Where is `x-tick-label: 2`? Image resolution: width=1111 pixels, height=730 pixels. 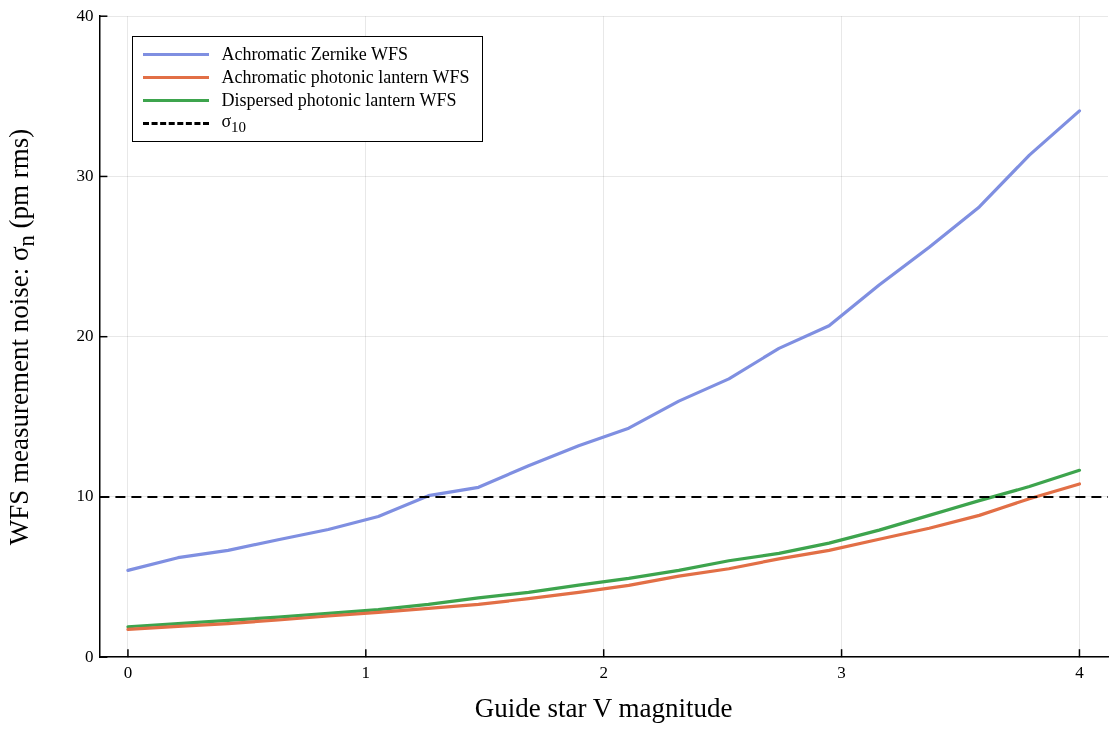
x-tick-label: 2 is located at coordinates (603, 672).